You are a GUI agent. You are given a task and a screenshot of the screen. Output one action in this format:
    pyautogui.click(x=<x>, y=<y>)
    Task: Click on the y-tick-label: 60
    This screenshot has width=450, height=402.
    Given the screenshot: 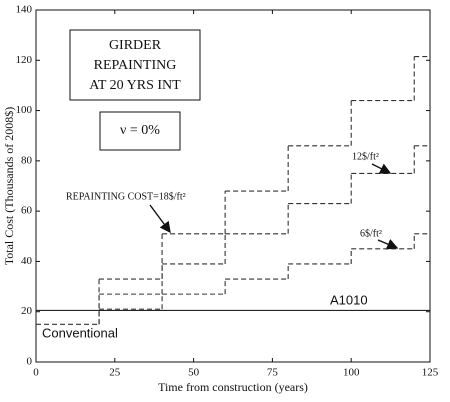 What is the action you would take?
    pyautogui.click(x=27, y=211)
    